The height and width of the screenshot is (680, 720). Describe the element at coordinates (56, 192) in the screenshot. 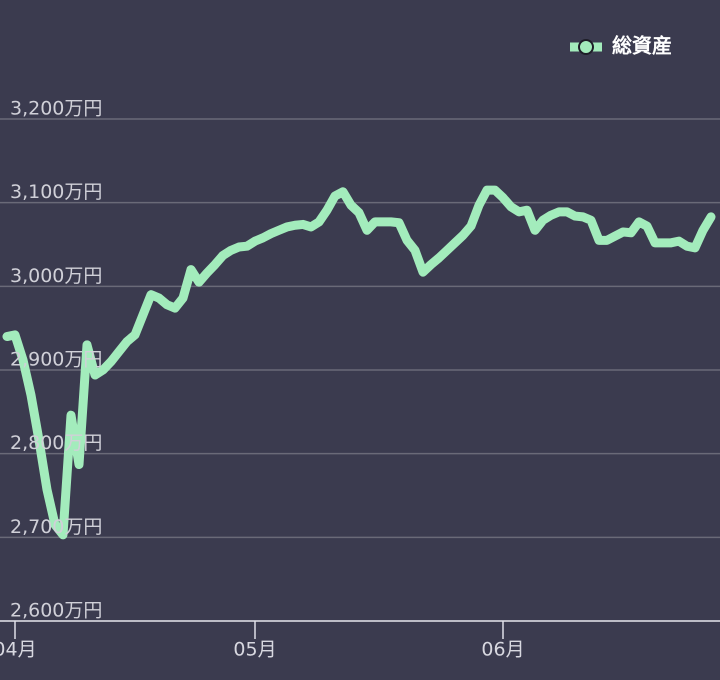

I see `y-tick-label: 3,100万円` at that location.